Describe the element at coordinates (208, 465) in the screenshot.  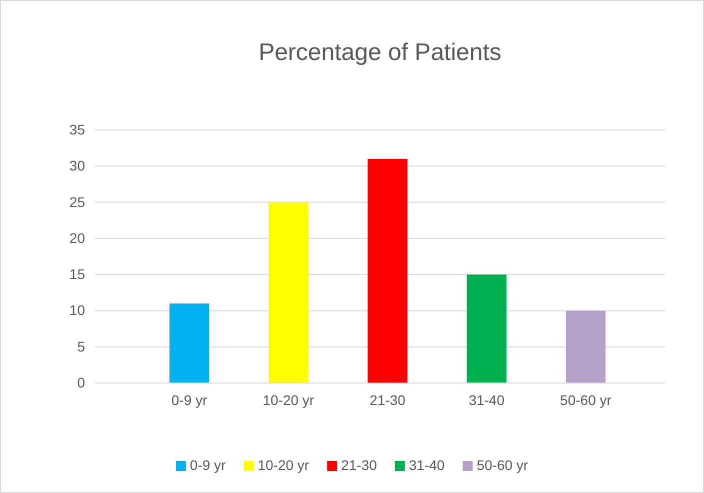
I see `legend-label: 0-9 yr` at that location.